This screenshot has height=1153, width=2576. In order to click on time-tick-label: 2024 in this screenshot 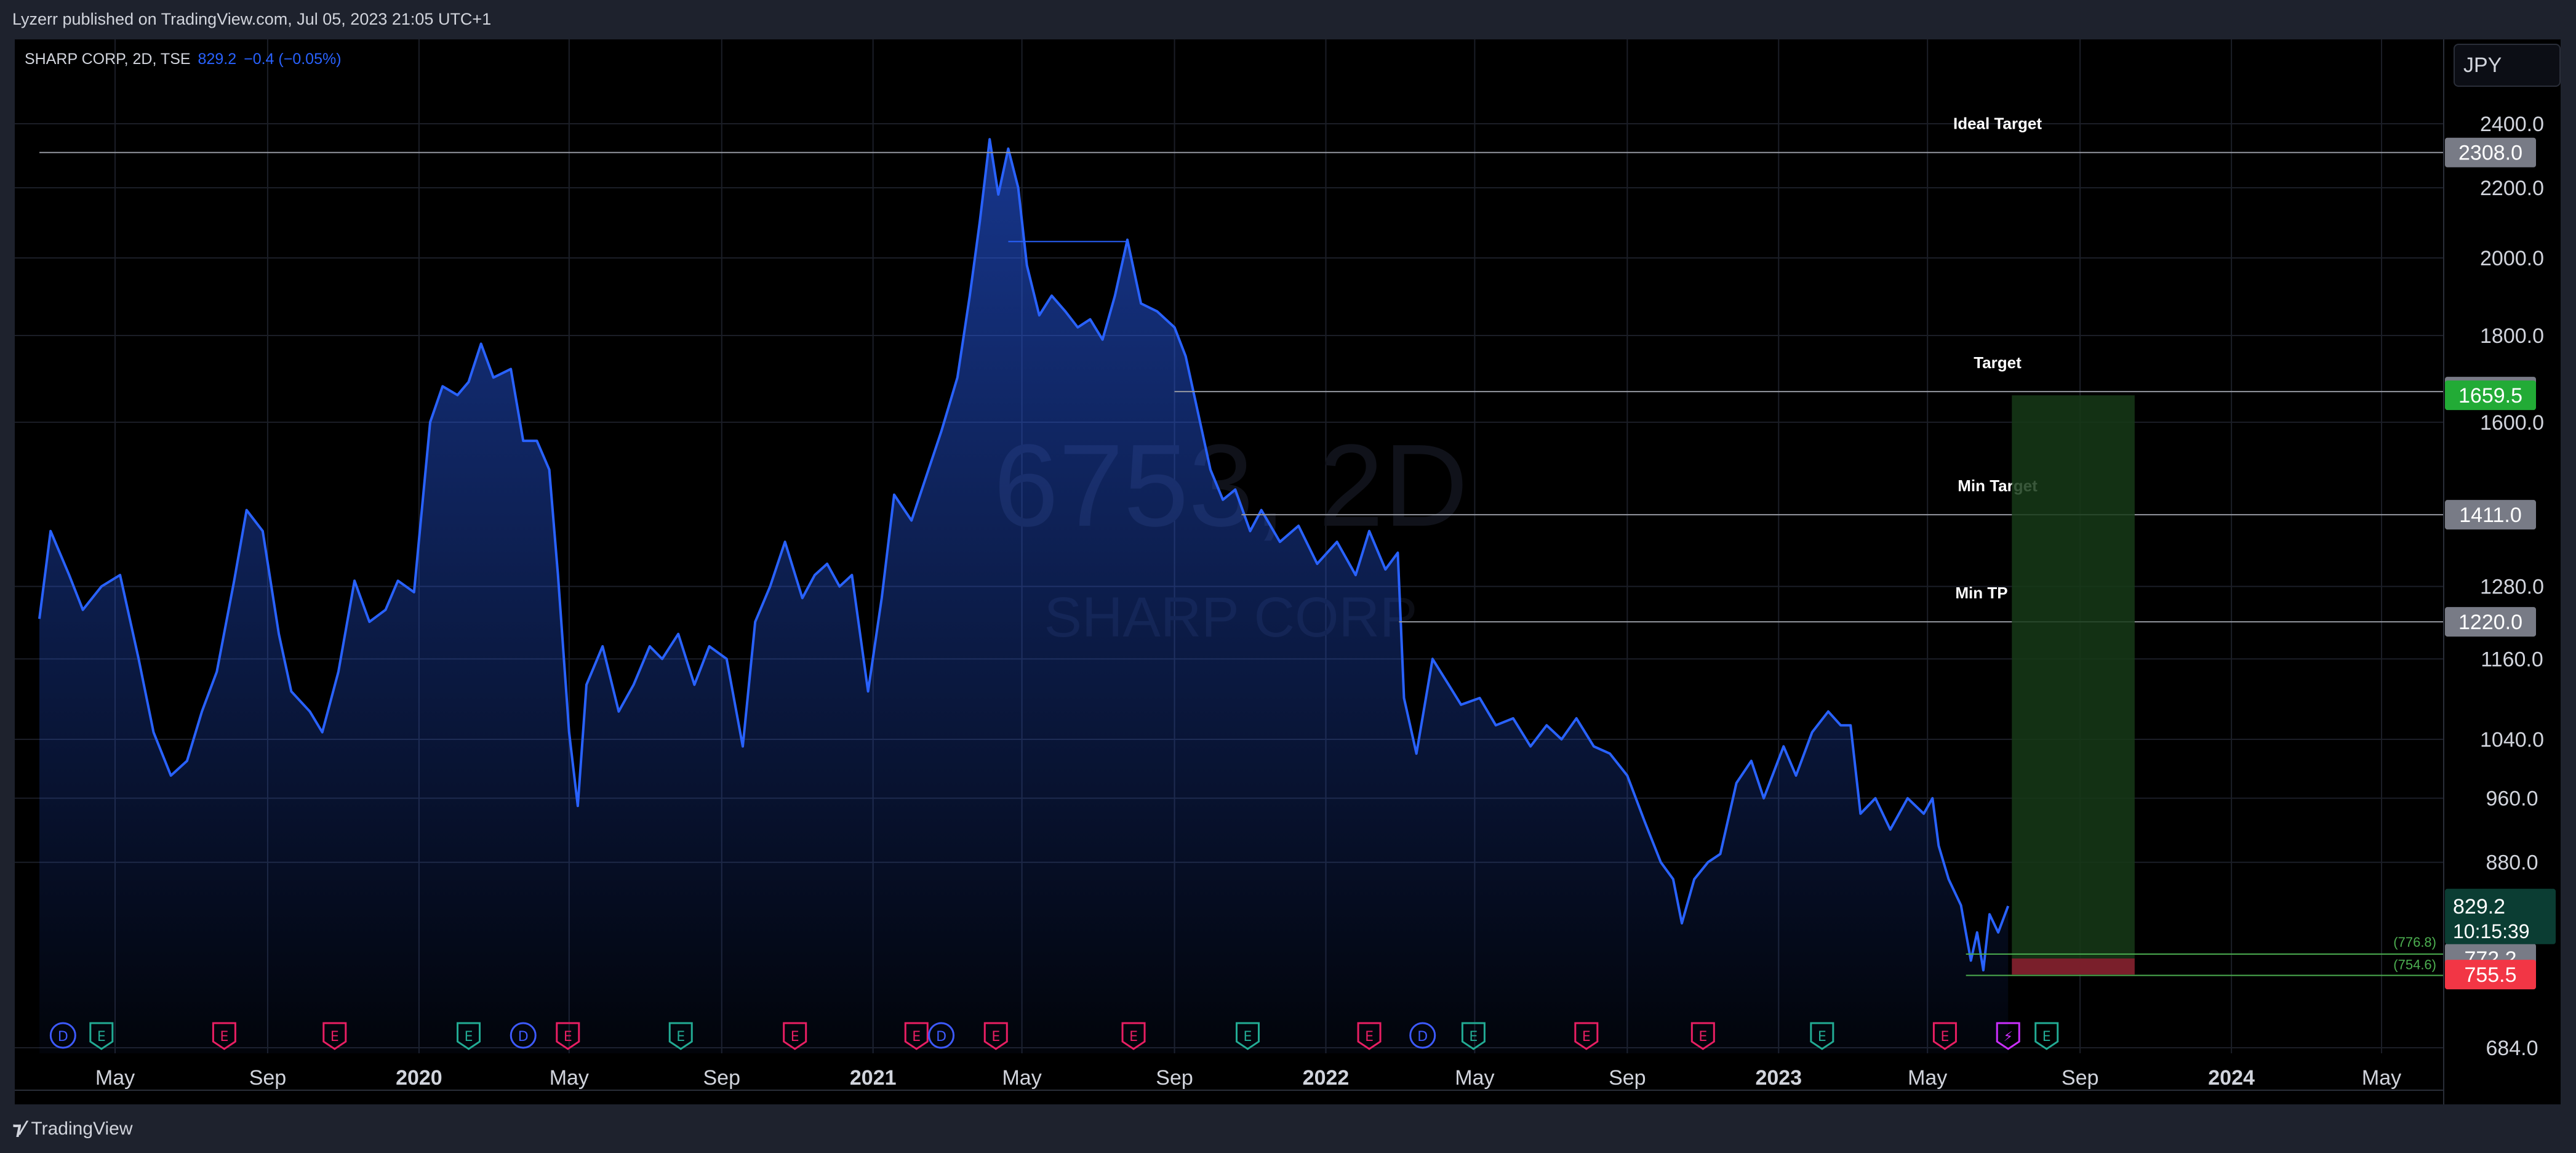, I will do `click(2231, 1078)`.